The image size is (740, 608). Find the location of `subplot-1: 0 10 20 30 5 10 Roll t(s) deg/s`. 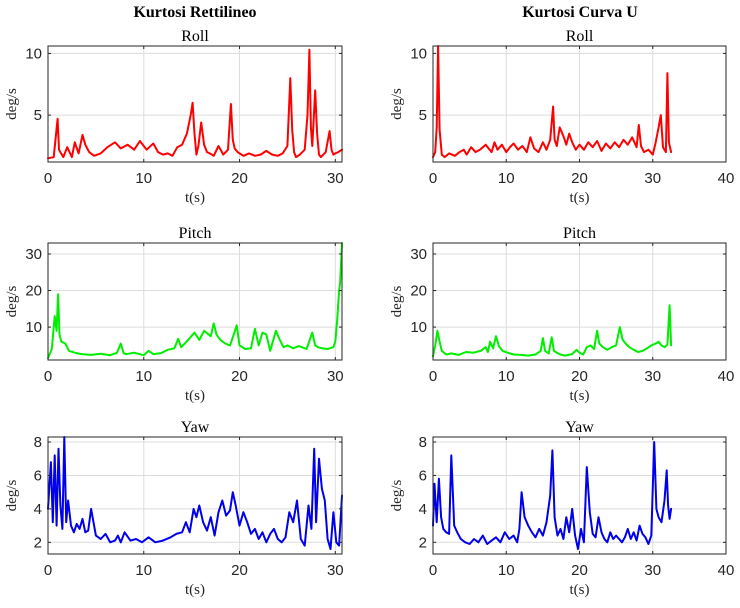

subplot-1: 0 10 20 30 5 10 Roll t(s) deg/s is located at coordinates (174, 117).